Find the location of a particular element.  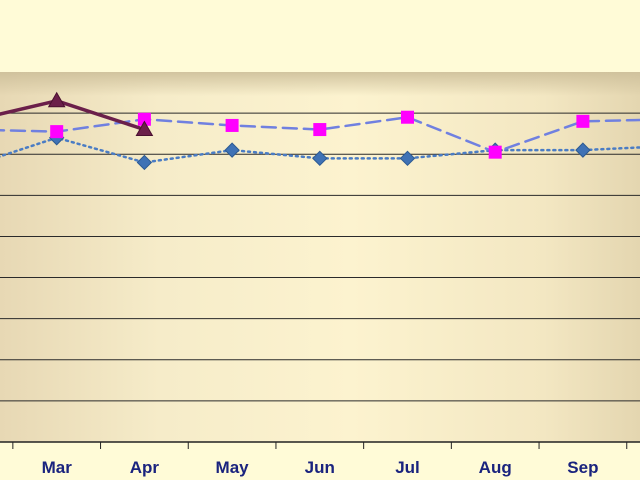

x-tick-label: Mar is located at coordinates (57, 467).